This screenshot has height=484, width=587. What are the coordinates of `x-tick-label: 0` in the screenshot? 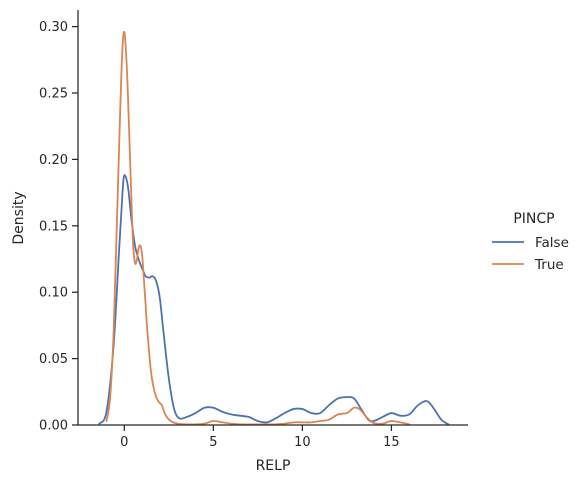 It's located at (124, 442).